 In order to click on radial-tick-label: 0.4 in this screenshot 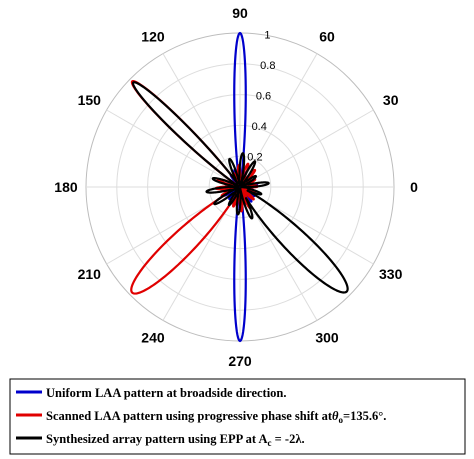, I will do `click(259, 127)`.